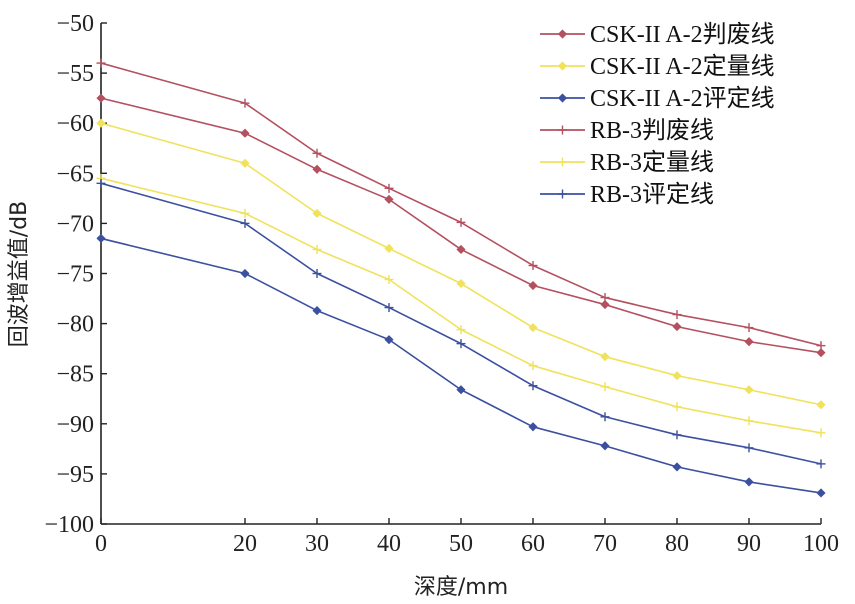 The width and height of the screenshot is (855, 604). Describe the element at coordinates (75, 475) in the screenshot. I see `y-tick-label: −95` at that location.